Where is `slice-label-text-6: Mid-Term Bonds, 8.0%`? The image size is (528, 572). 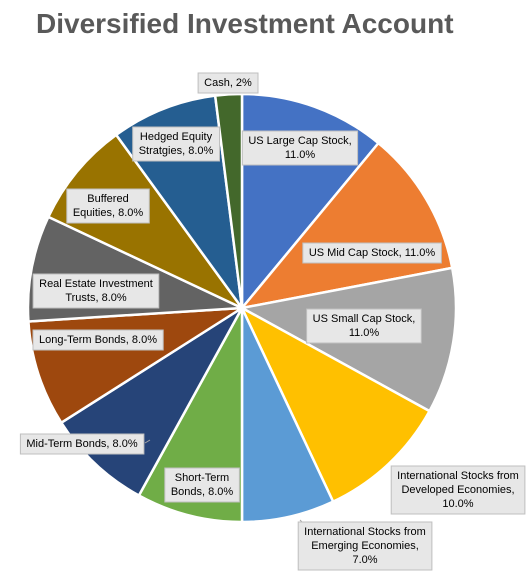
slice-label-text-6: Mid-Term Bonds, 8.0% is located at coordinates (81, 444).